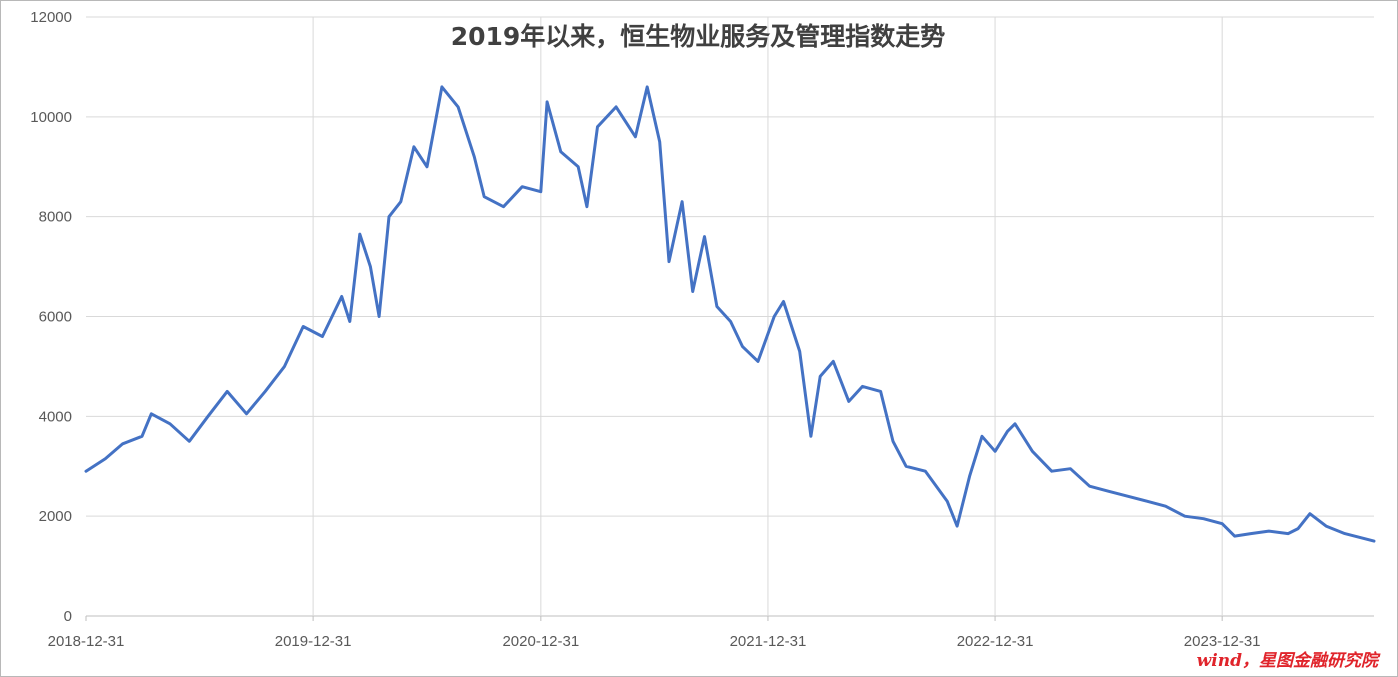 This screenshot has height=677, width=1398. What do you see at coordinates (55, 416) in the screenshot?
I see `y-tick-label: 4000` at bounding box center [55, 416].